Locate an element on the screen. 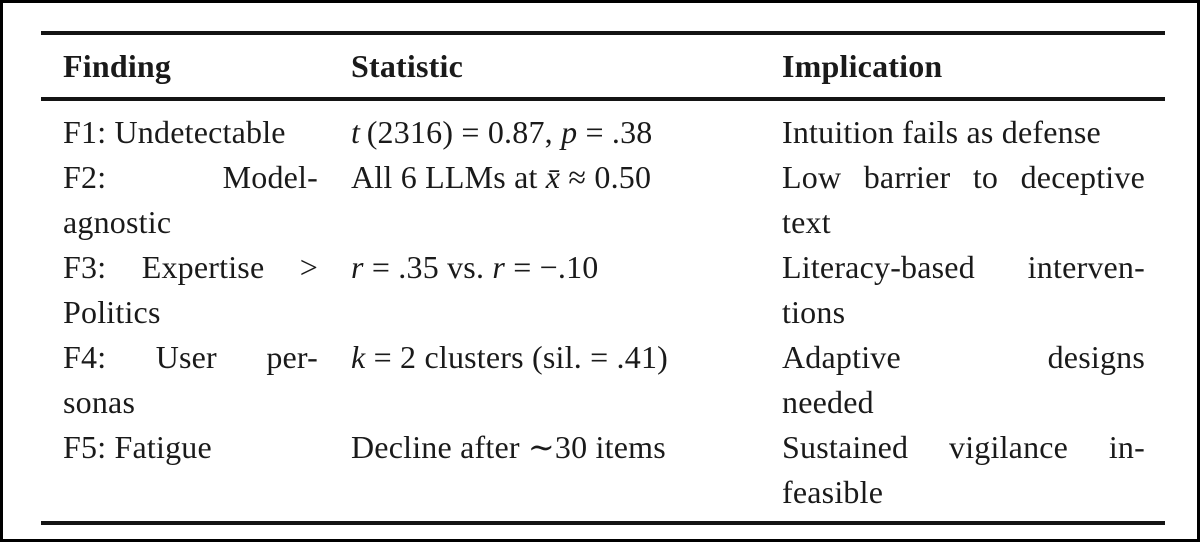 The height and width of the screenshot is (542, 1200). statistic-text: All 6 LLMs at is located at coordinates (448, 177).